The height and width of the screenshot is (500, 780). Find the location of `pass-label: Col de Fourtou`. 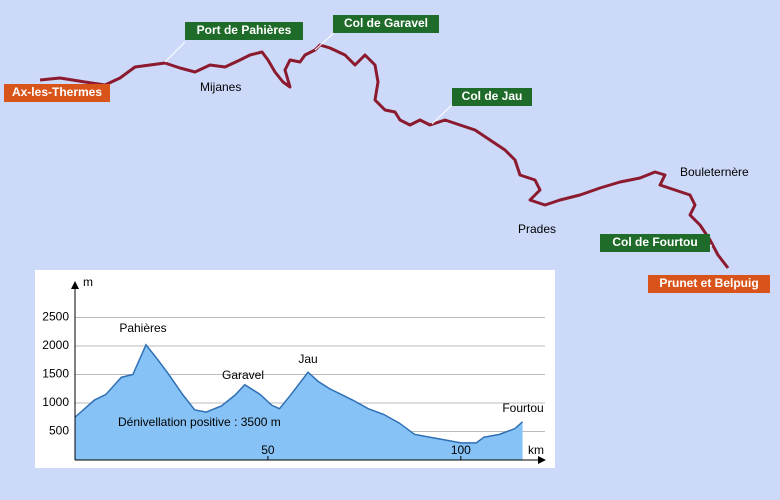

pass-label: Col de Fourtou is located at coordinates (654, 242).